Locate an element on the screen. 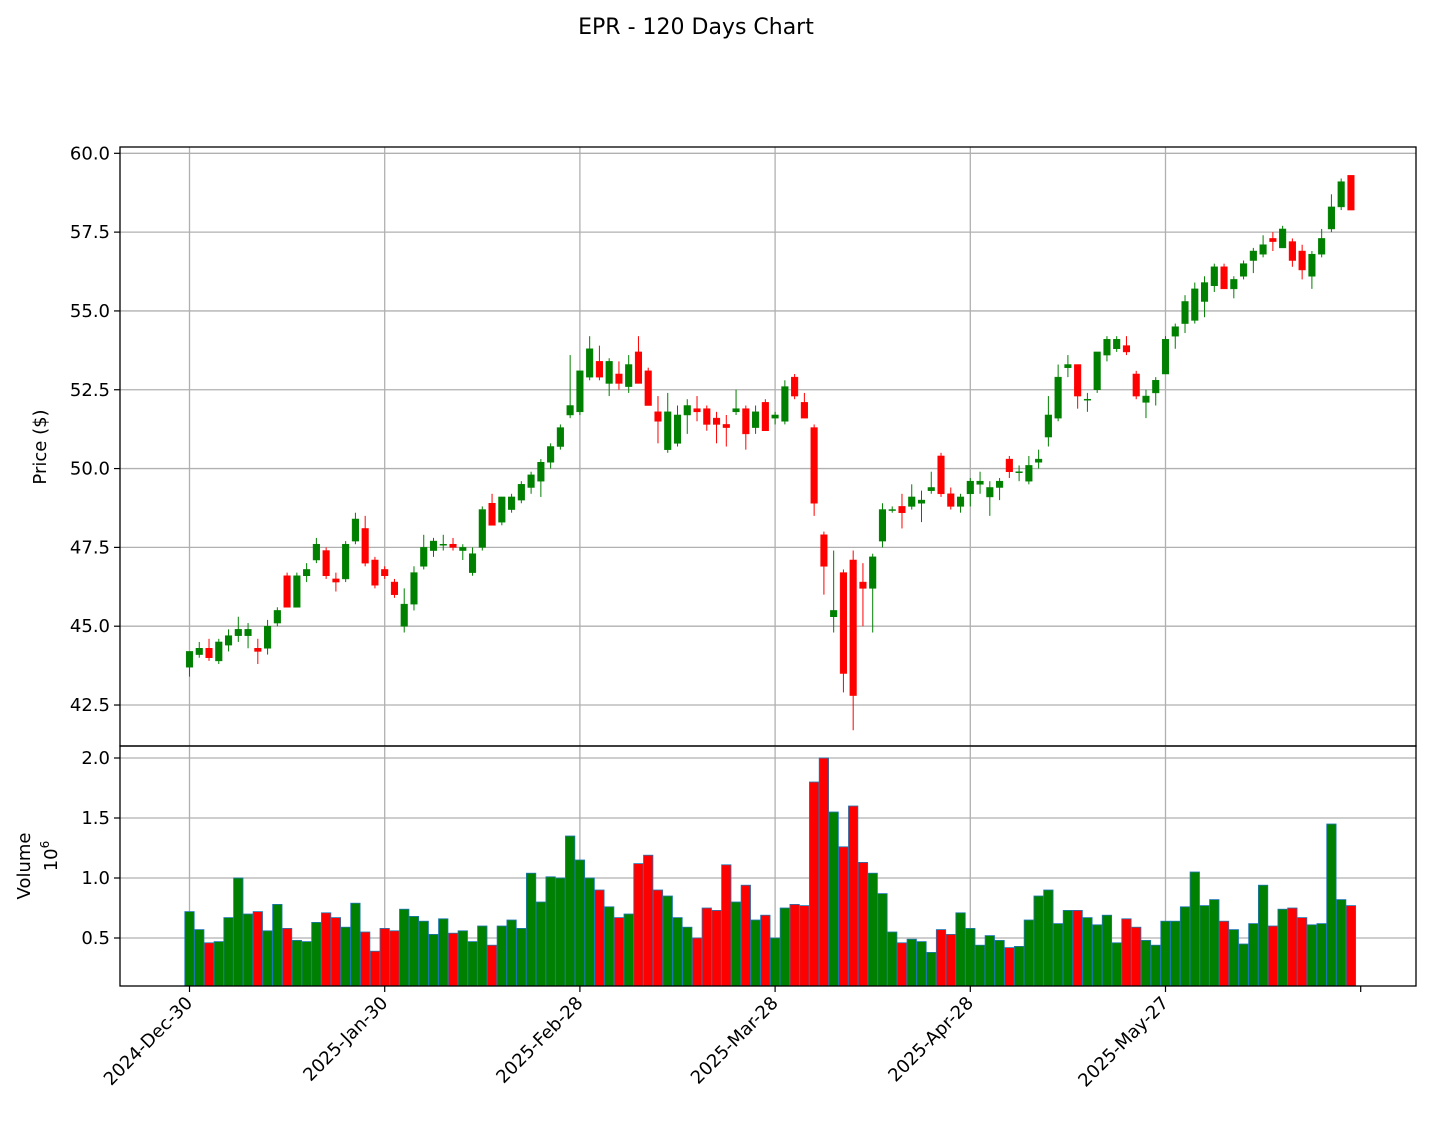  price-y-axis: 42.5 45.0 47.5 50.0 52.5 55.0 57.5 60.0 is located at coordinates (95, 429).